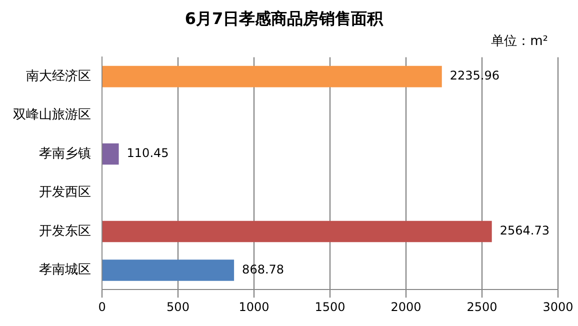 This screenshot has height=326, width=578. Describe the element at coordinates (147, 153) in the screenshot. I see `data-label: 110.45` at that location.